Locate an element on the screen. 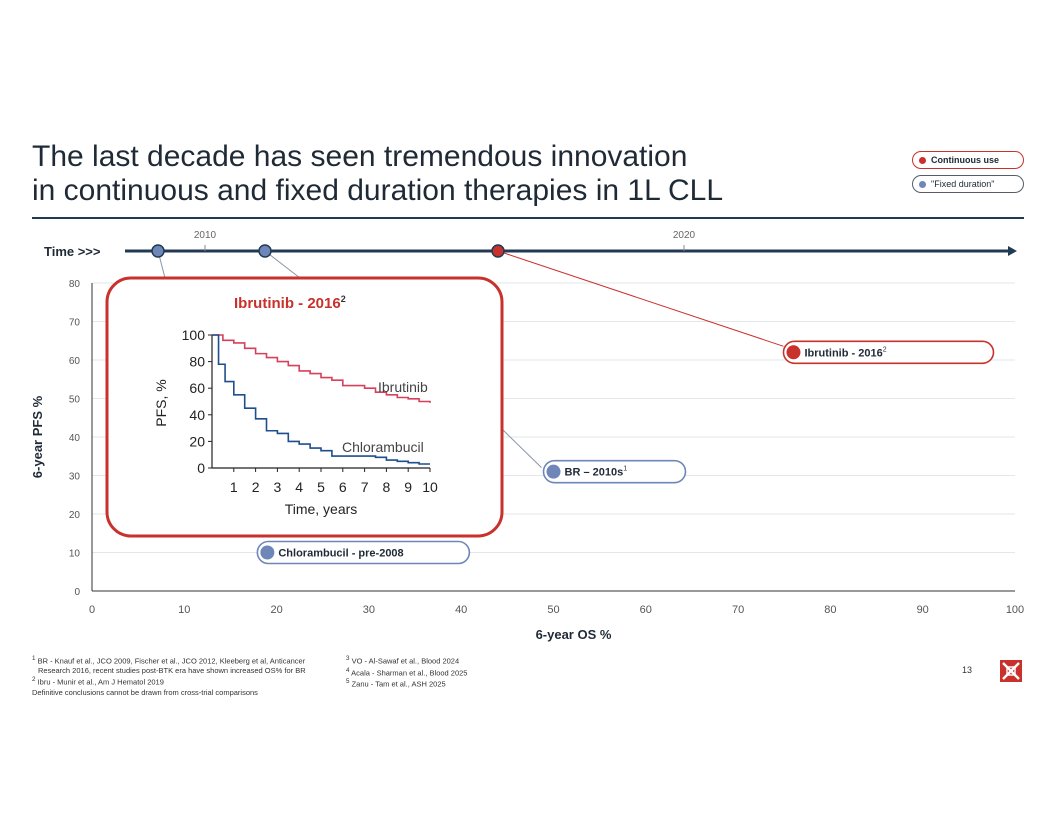 The width and height of the screenshot is (1056, 816). legend-continuous-use: Continuous use is located at coordinates (968, 160).